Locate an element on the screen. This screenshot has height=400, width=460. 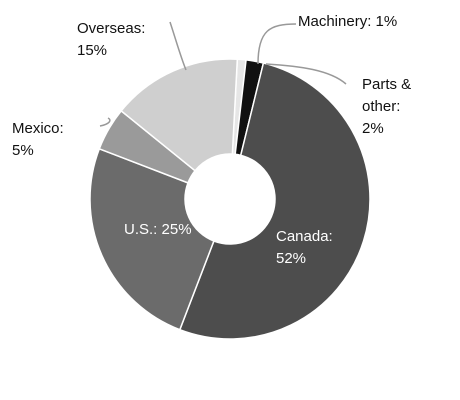
slice-label: 5% is located at coordinates (23, 150).